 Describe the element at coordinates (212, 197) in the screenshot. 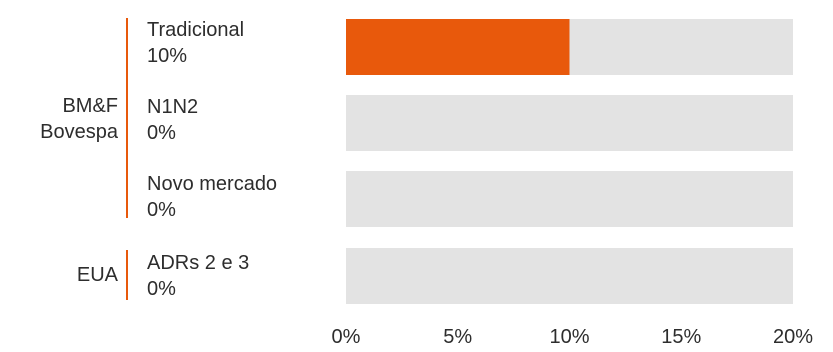

I see `category-label-novo-mercado: Novo mercado 0%` at that location.